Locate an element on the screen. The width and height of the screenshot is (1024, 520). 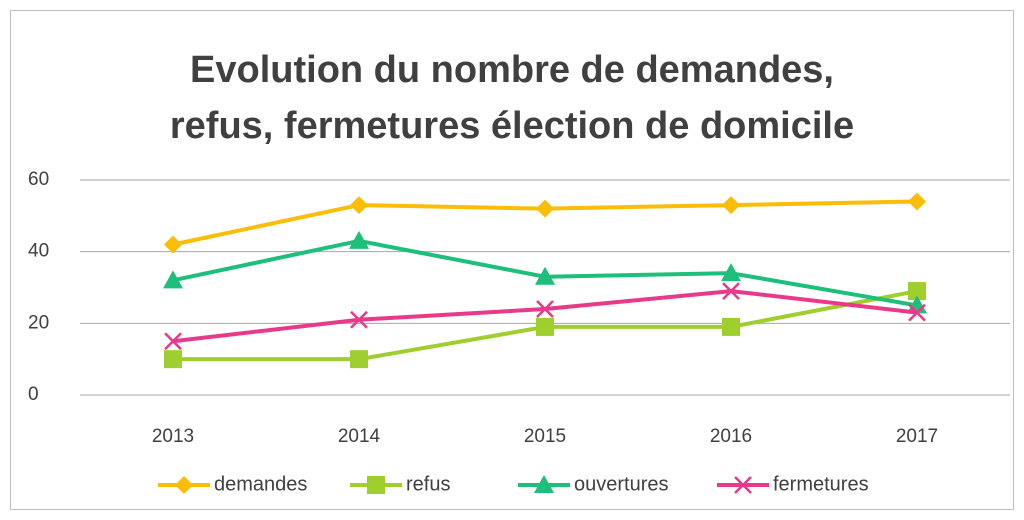
legend-label: demandes is located at coordinates (260, 484).